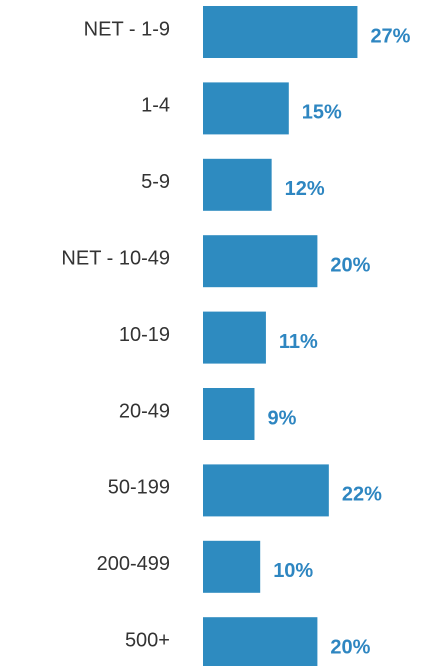 The image size is (433, 671). What do you see at coordinates (305, 189) in the screenshot?
I see `value-label: 12%` at bounding box center [305, 189].